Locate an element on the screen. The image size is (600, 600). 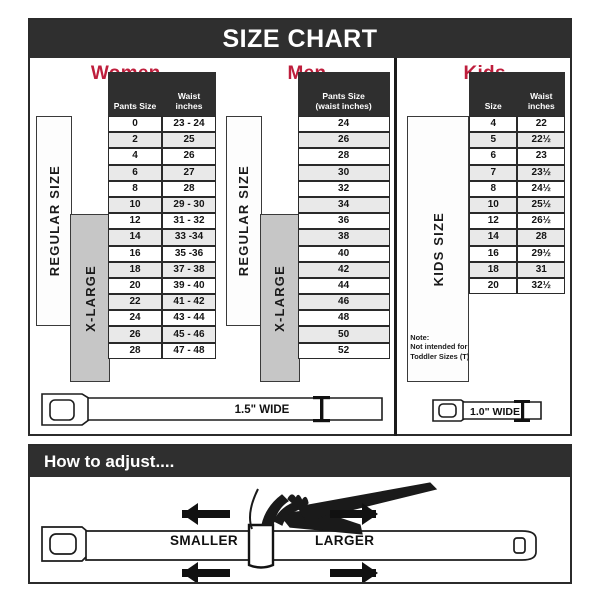
table-row: 26 45 - 46 is located at coordinates (162, 334).